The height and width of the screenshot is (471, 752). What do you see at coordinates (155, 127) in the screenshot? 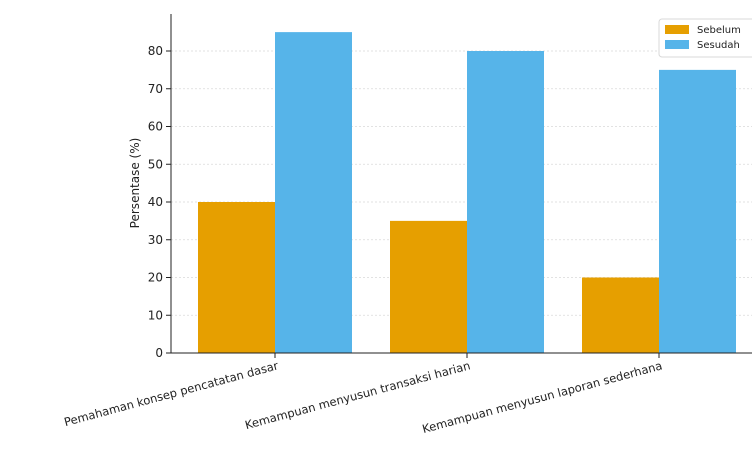
I see `y-tick-label: 60` at bounding box center [155, 127].